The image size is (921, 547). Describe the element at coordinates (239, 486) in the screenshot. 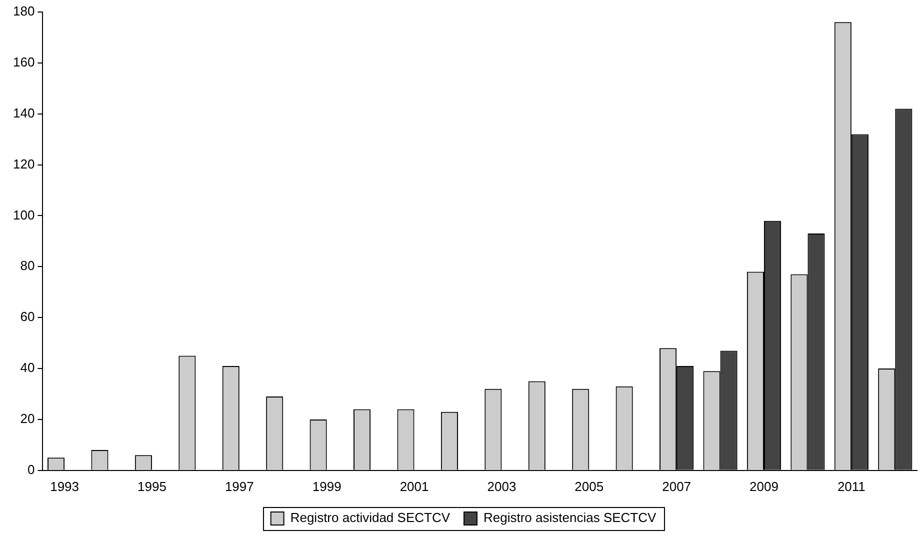

I see `x-tick-label: 1997` at that location.